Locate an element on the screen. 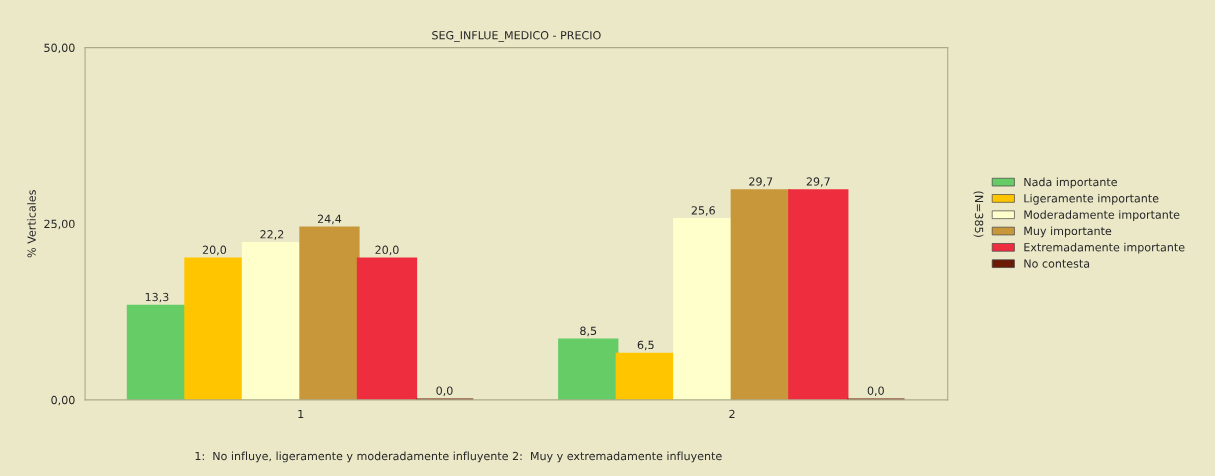 This screenshot has height=476, width=1215. data-label: 8,5 is located at coordinates (588, 331).